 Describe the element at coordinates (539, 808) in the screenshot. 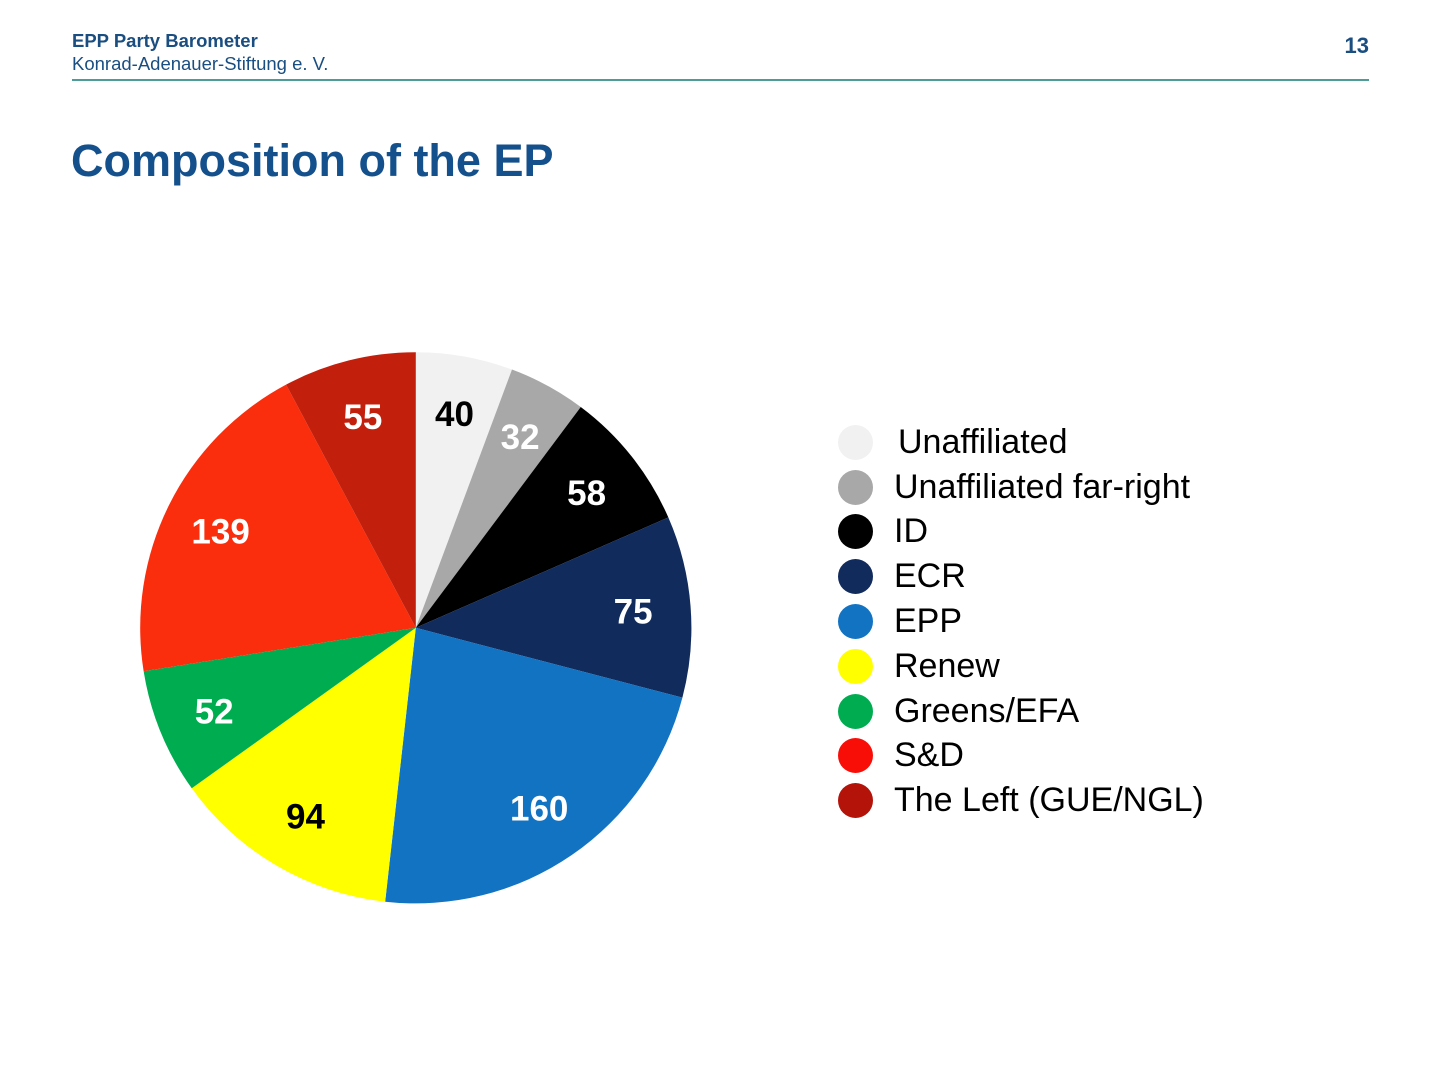

I see `svg-text: 160` at that location.